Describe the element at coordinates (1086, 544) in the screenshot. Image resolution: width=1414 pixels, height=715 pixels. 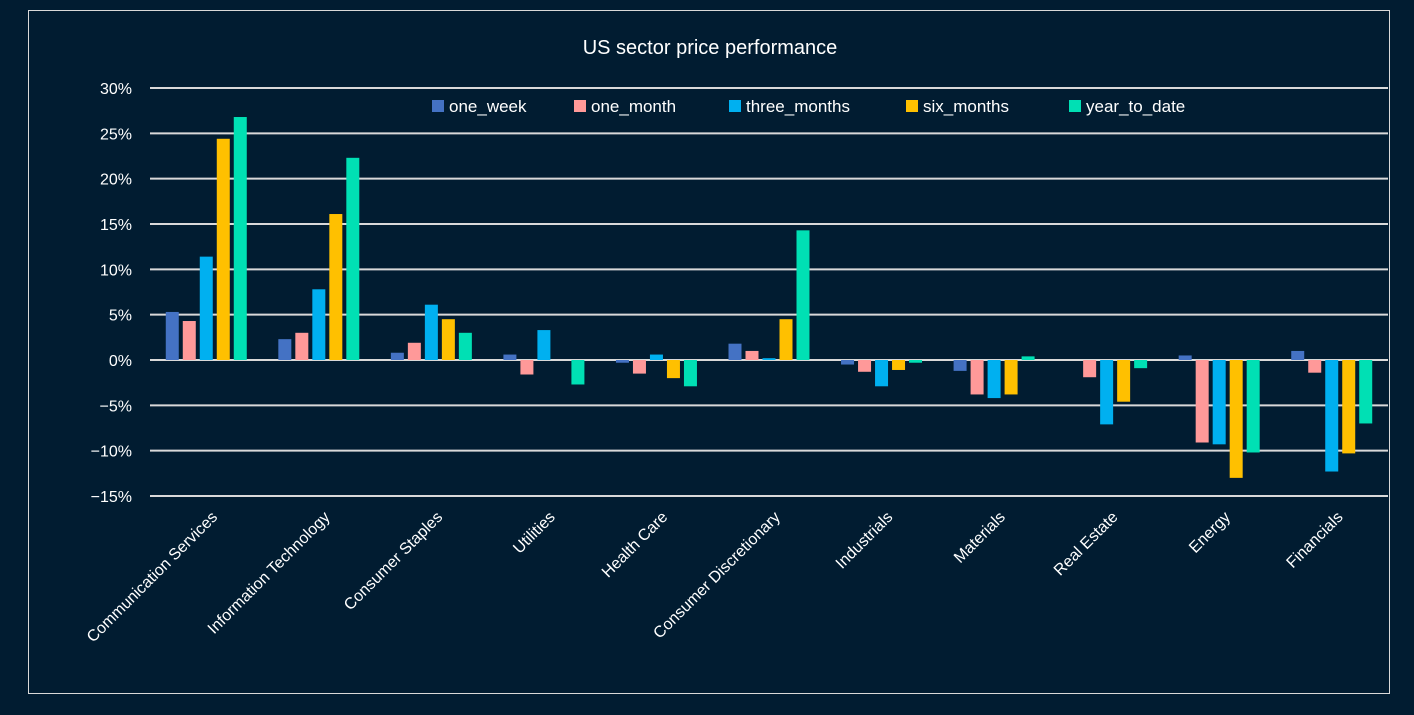
I see `x-tick-label: Real Estate` at that location.